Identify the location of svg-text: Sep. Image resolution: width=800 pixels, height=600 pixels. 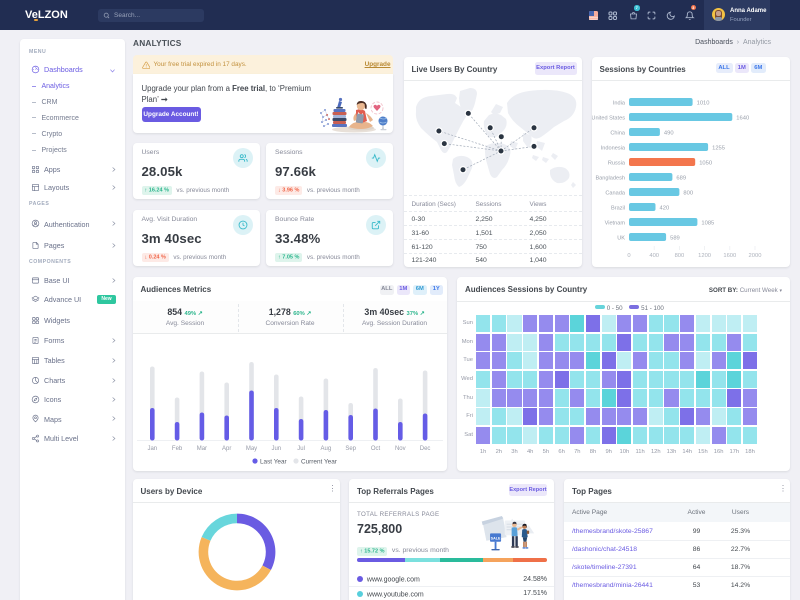
(350, 449).